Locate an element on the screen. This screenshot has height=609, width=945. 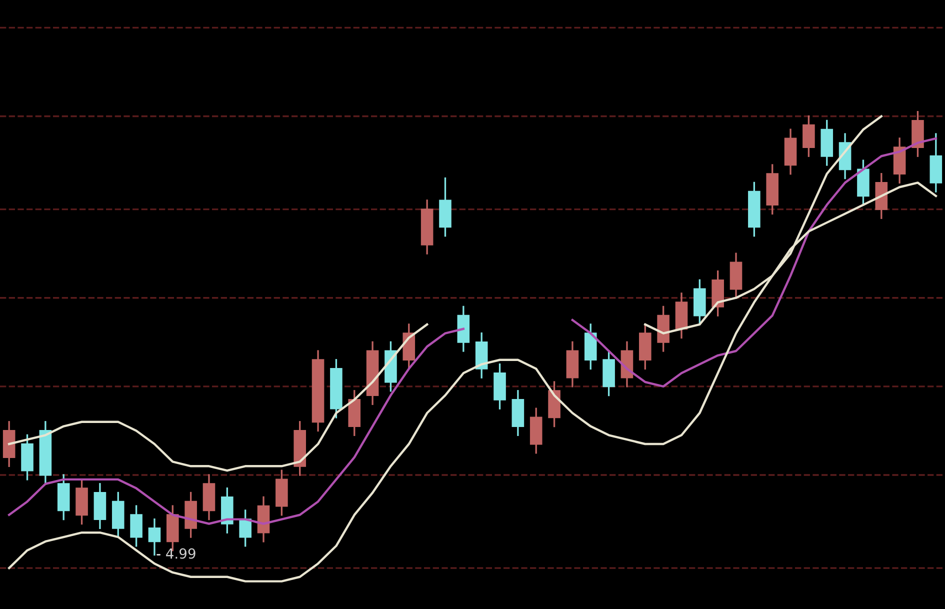
annotation: 4.99 is located at coordinates (181, 553).